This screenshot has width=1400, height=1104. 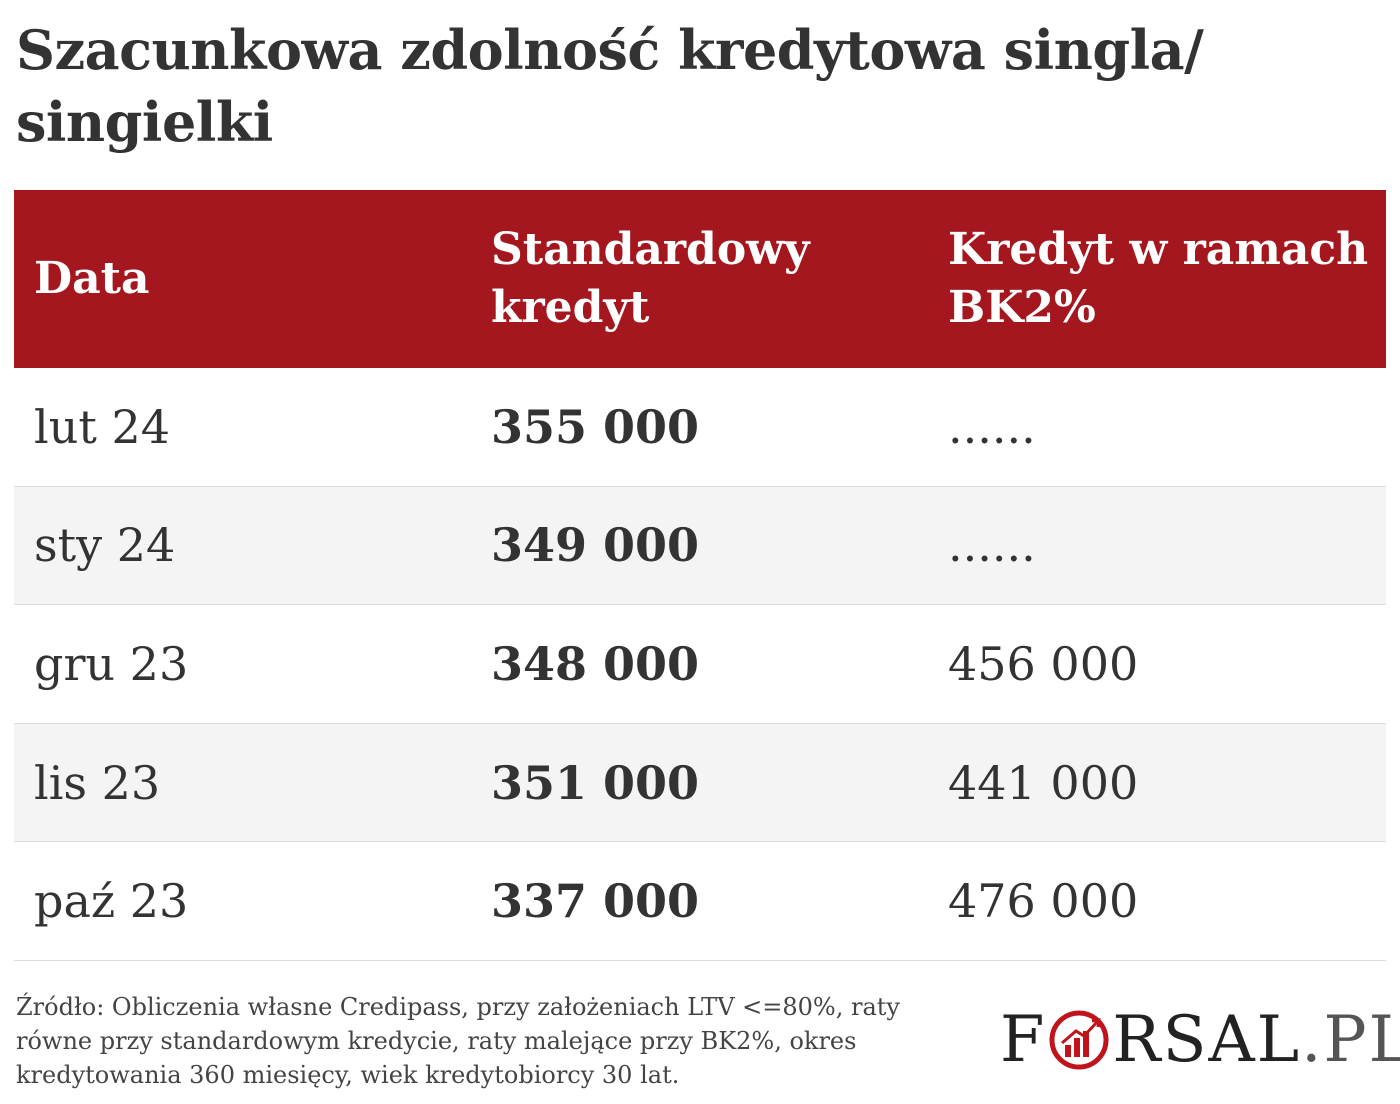 What do you see at coordinates (650, 278) in the screenshot?
I see `column-header-standard: Standardowy kredyt` at bounding box center [650, 278].